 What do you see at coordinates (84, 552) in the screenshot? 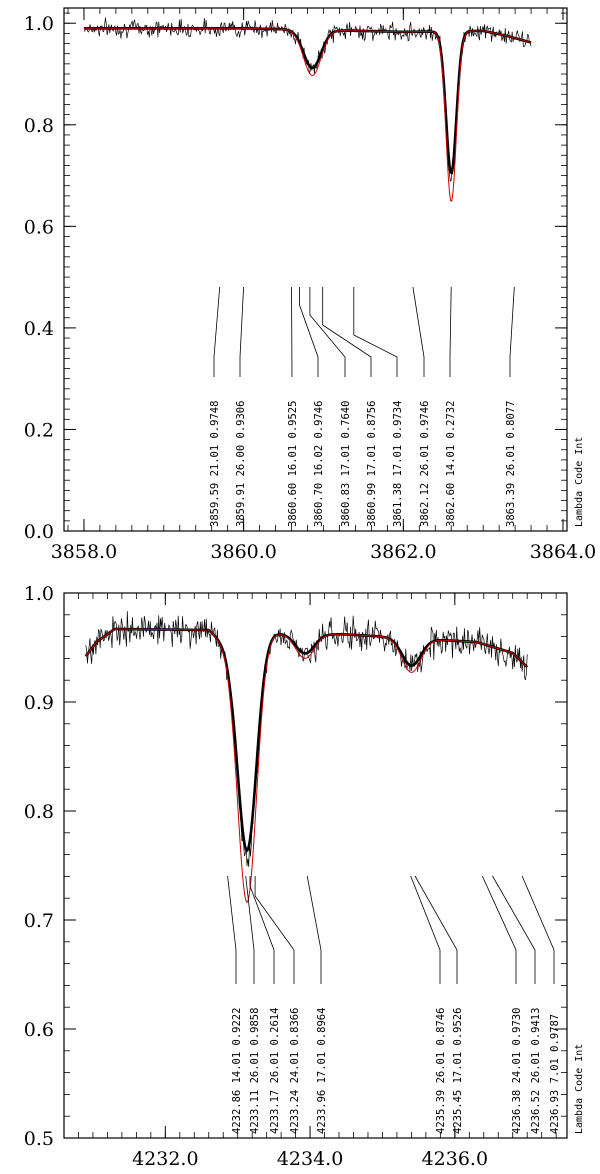
I see `x-tick-label: 3858.0` at bounding box center [84, 552].